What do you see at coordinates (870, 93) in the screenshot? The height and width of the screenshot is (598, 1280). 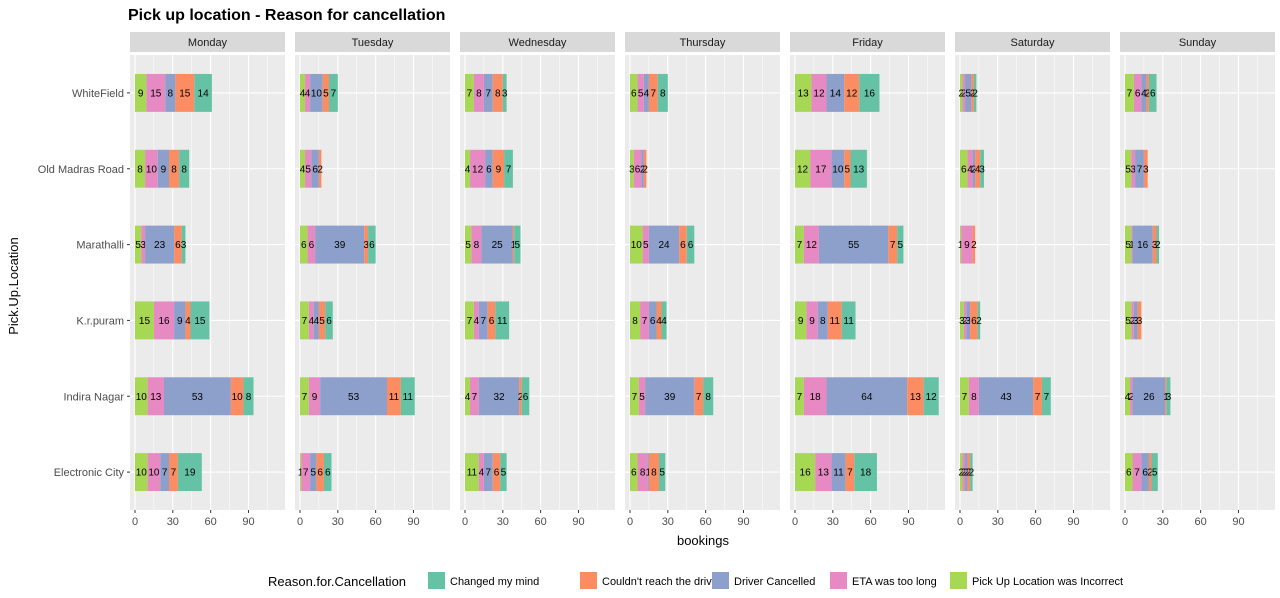 I see `bar-value-label: 16` at bounding box center [870, 93].